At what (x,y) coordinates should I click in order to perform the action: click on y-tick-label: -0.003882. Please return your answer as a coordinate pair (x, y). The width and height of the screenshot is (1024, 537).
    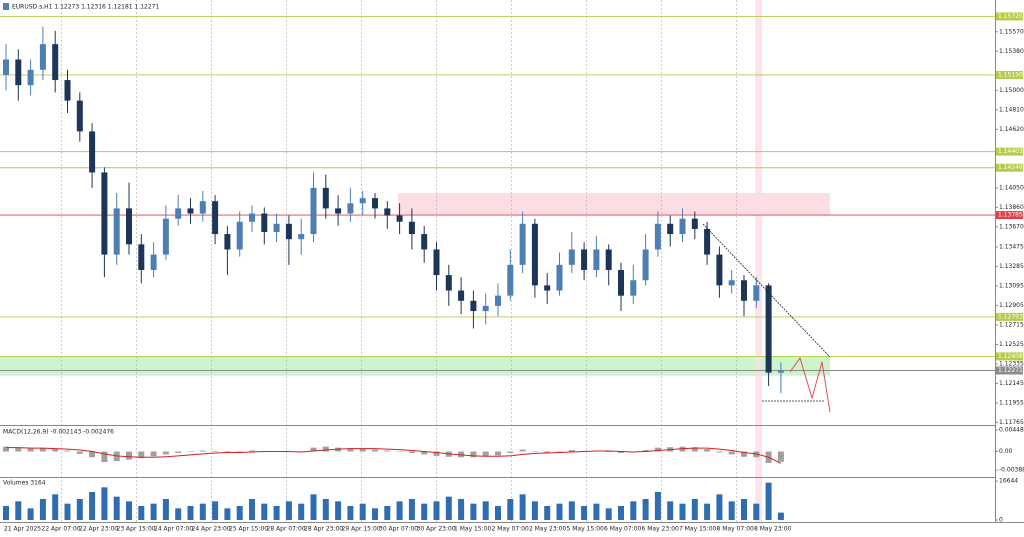
    Looking at the image, I should click on (1011, 470).